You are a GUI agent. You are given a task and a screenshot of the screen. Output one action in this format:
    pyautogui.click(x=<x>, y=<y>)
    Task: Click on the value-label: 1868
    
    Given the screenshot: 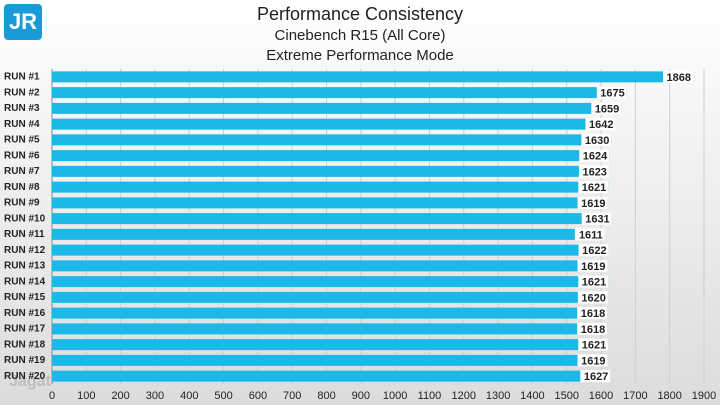 What is the action you would take?
    pyautogui.click(x=679, y=78)
    